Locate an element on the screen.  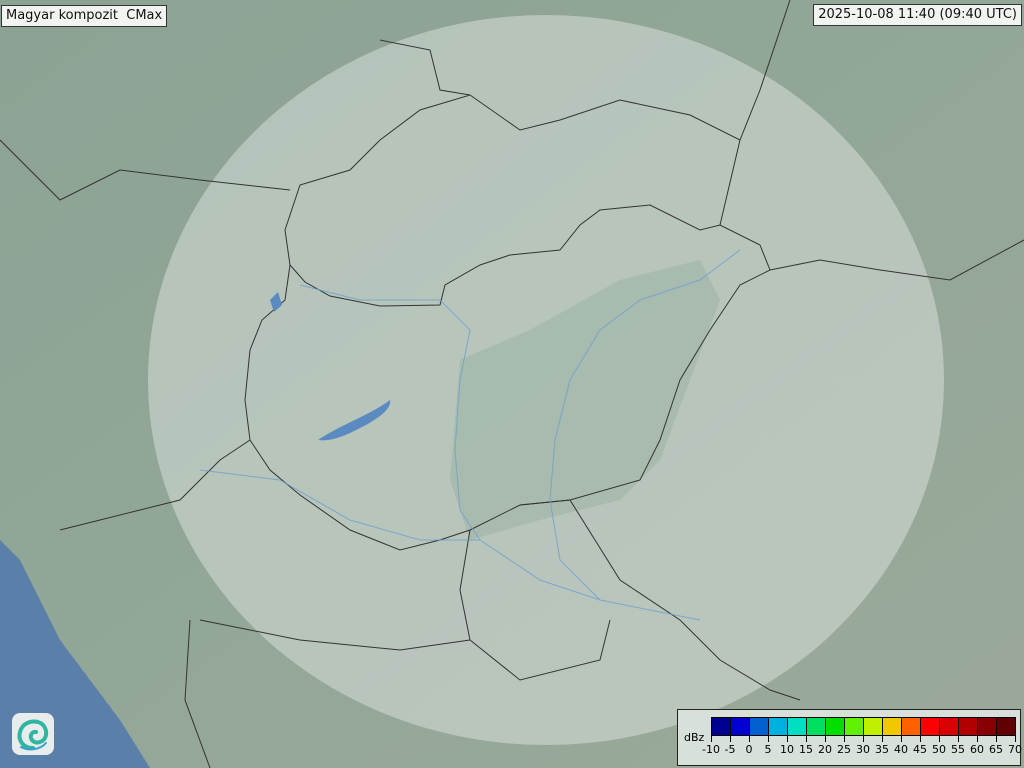
legend-tick-label: 45 is located at coordinates (920, 749).